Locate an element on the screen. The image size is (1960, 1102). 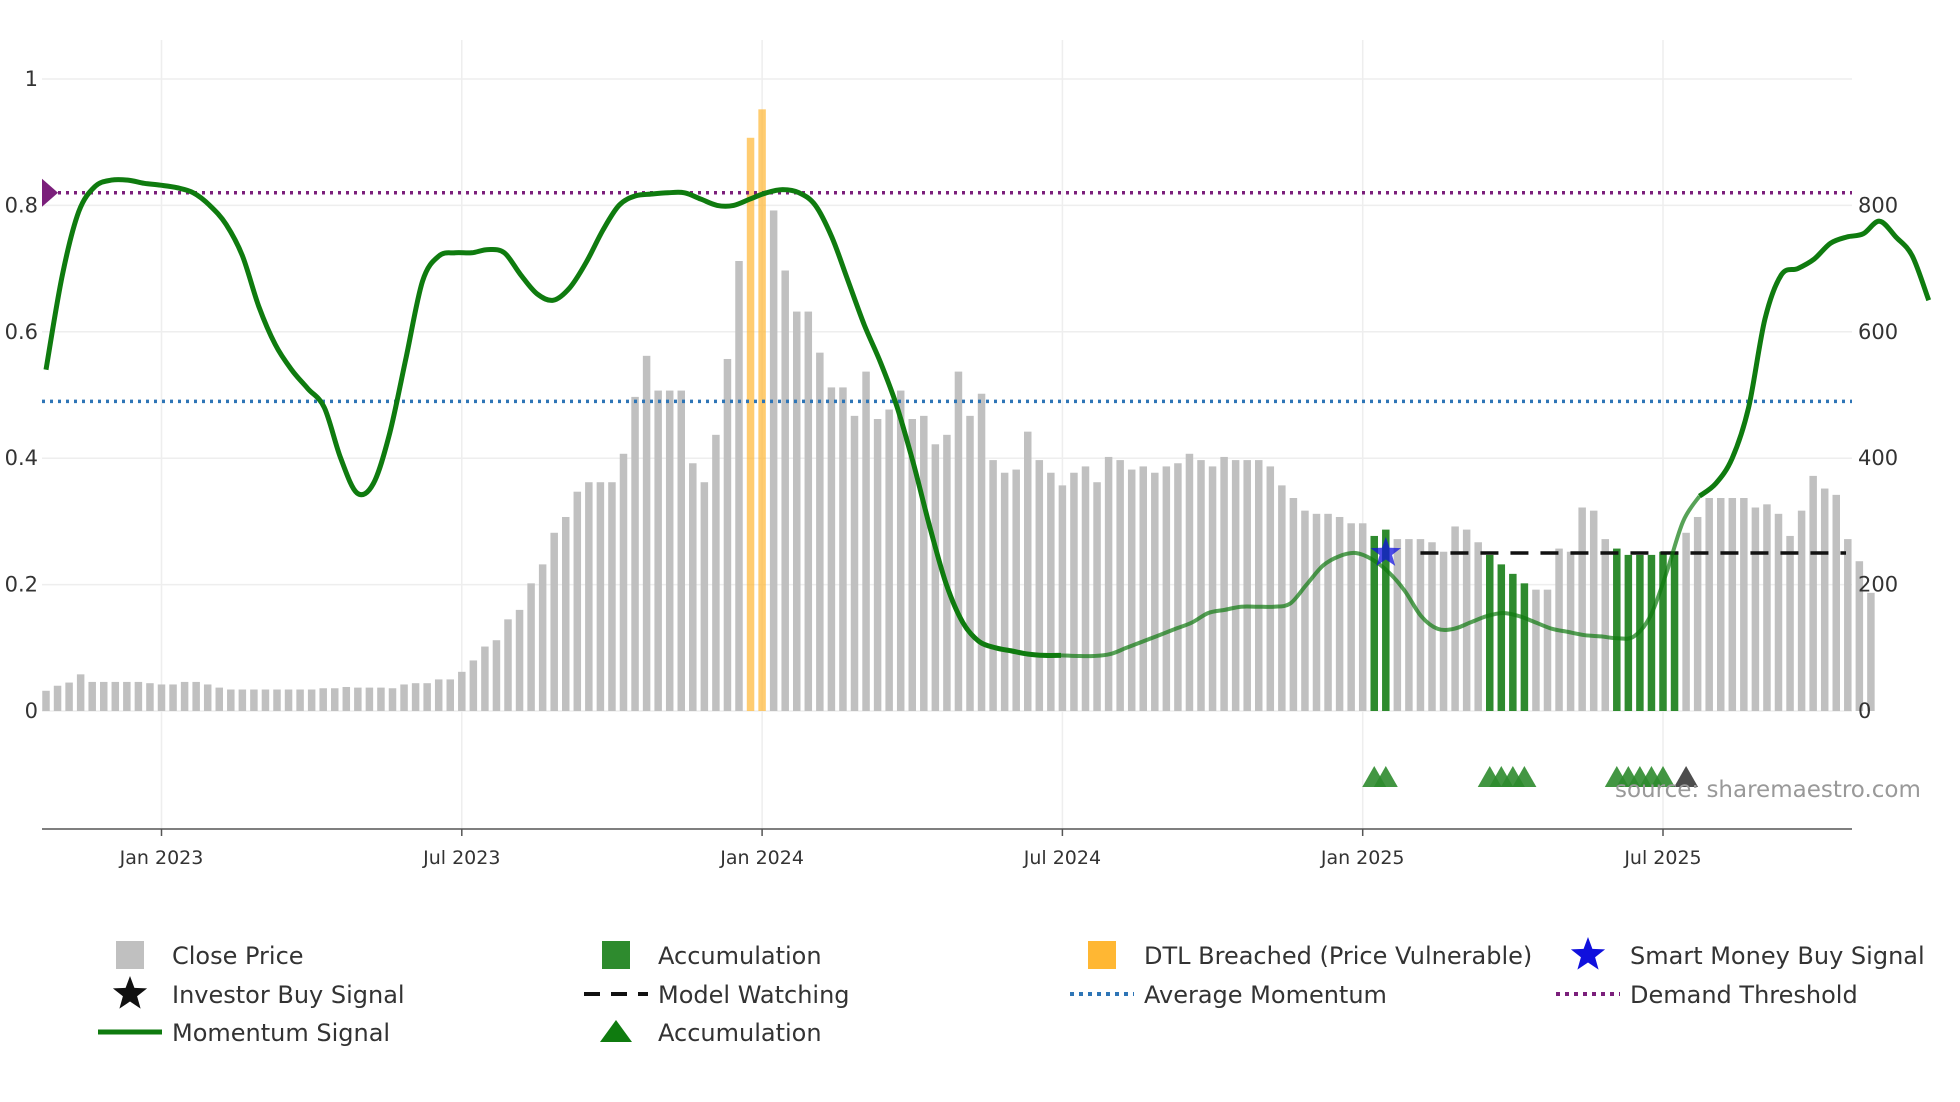
momentum-line-segment-dim is located at coordinates (1381, 576).